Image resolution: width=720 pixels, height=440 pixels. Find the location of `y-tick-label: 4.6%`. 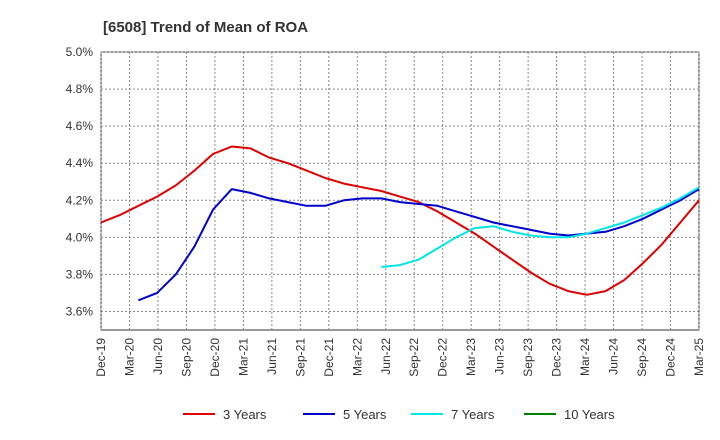

y-tick-label: 4.6% is located at coordinates (80, 126).